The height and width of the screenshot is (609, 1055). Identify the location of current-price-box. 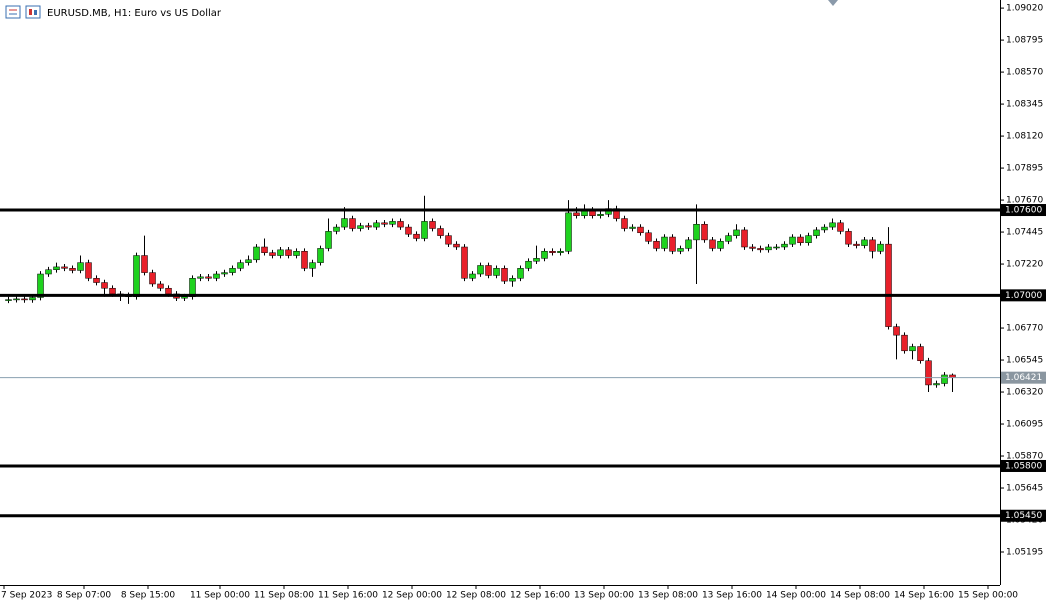
(1023, 377).